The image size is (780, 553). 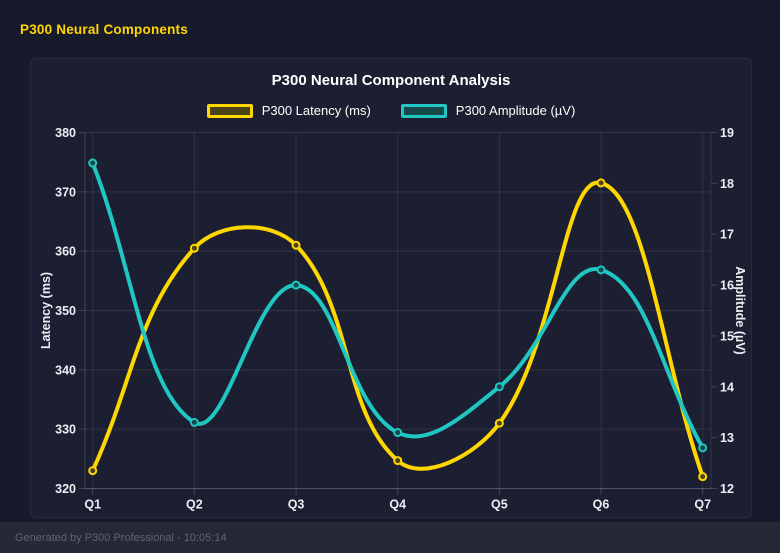 I want to click on svg-text: Q1, so click(x=92, y=505).